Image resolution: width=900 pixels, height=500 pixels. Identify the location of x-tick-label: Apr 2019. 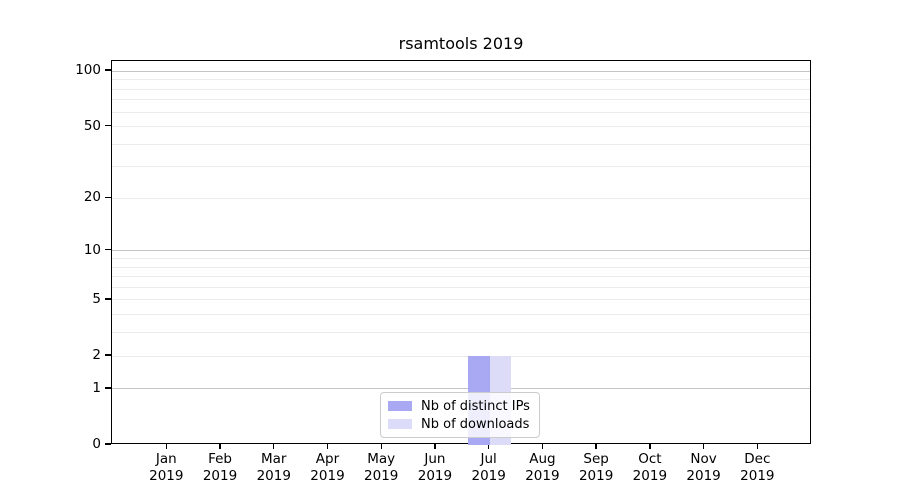
(327, 467).